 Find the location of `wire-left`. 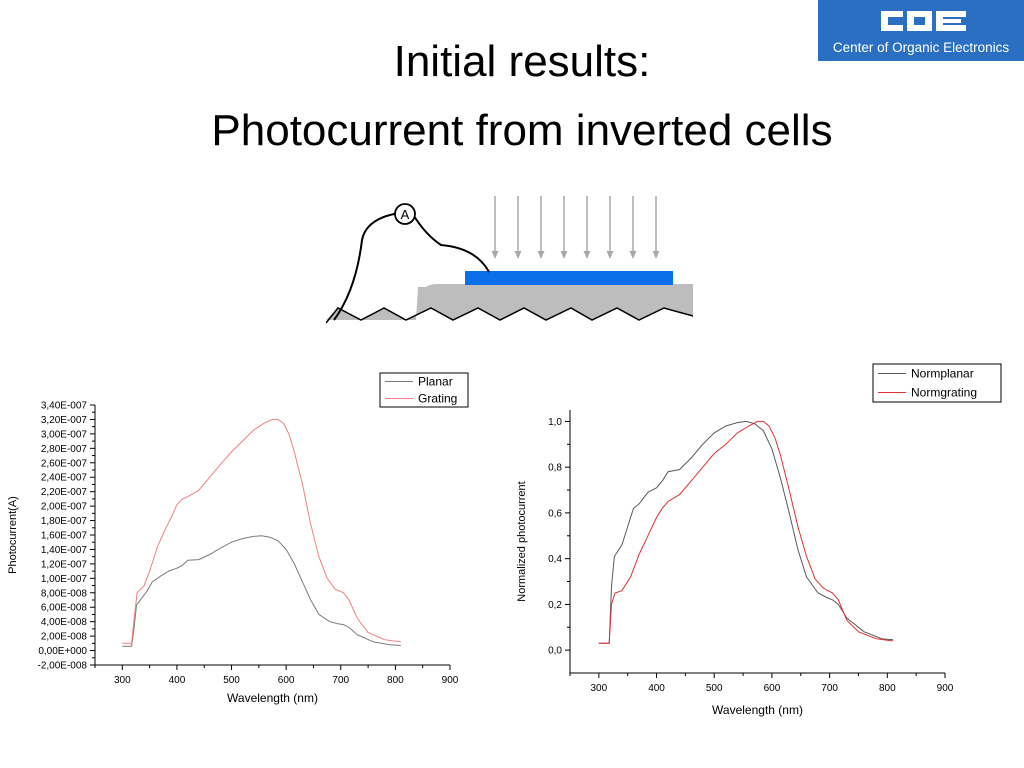

wire-left is located at coordinates (366, 266).